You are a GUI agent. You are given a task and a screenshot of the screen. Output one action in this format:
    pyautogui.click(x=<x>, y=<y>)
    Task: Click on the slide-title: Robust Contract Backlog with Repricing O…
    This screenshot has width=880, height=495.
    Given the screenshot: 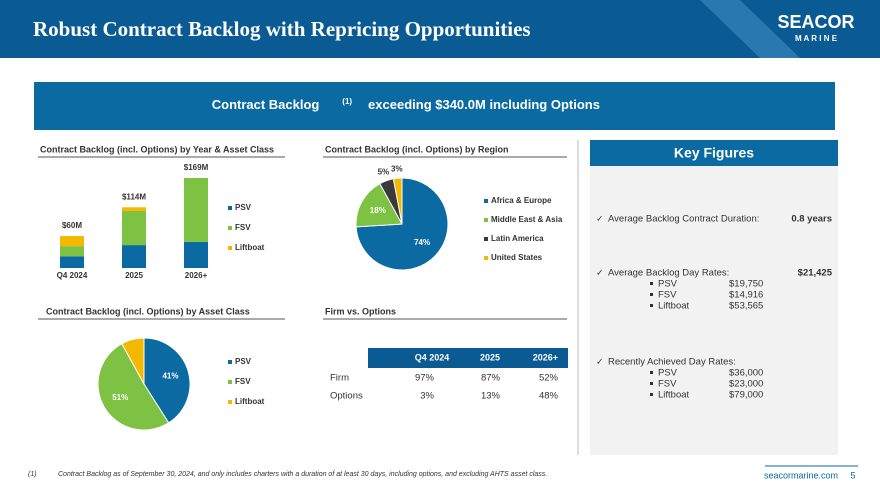 What is the action you would take?
    pyautogui.click(x=282, y=29)
    